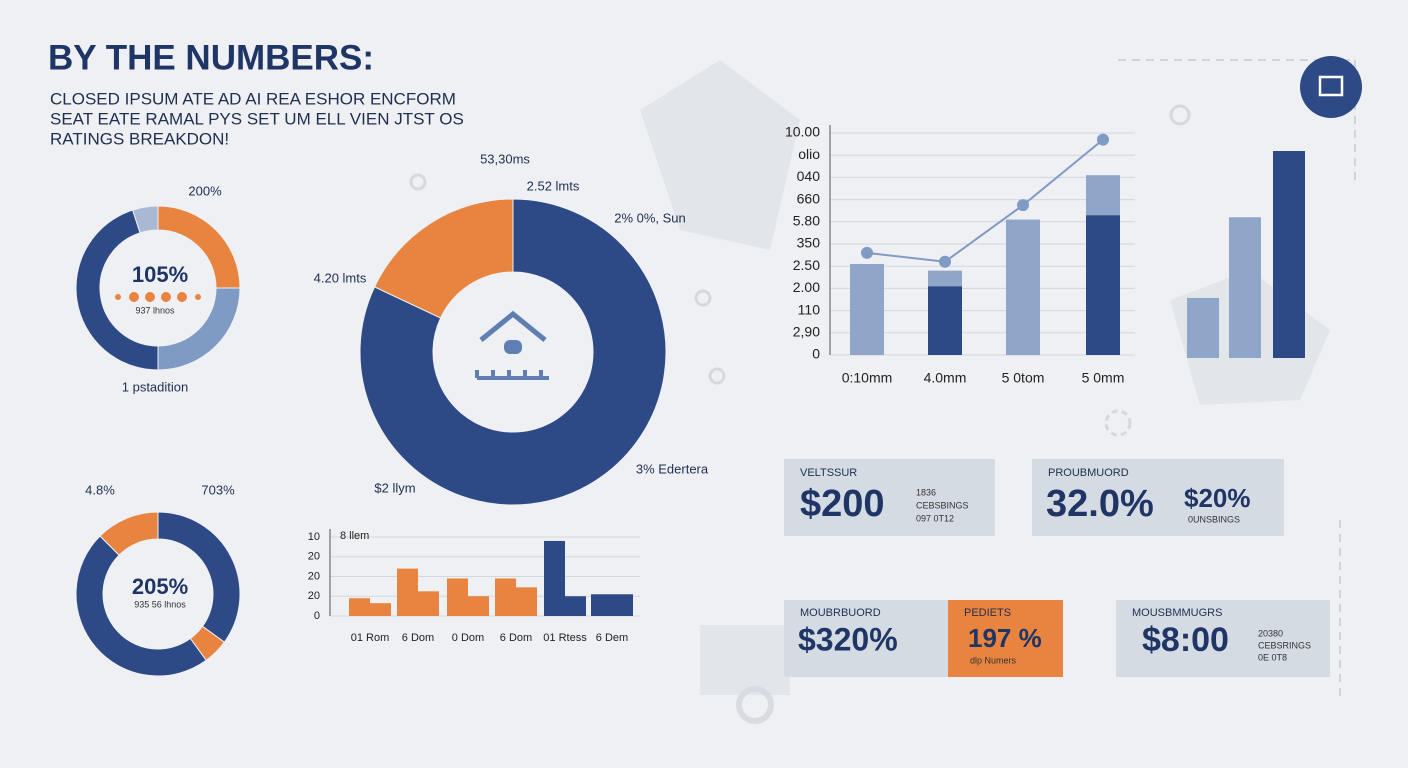  Describe the element at coordinates (993, 660) in the screenshot. I see `card-note: dlp Numers` at that location.